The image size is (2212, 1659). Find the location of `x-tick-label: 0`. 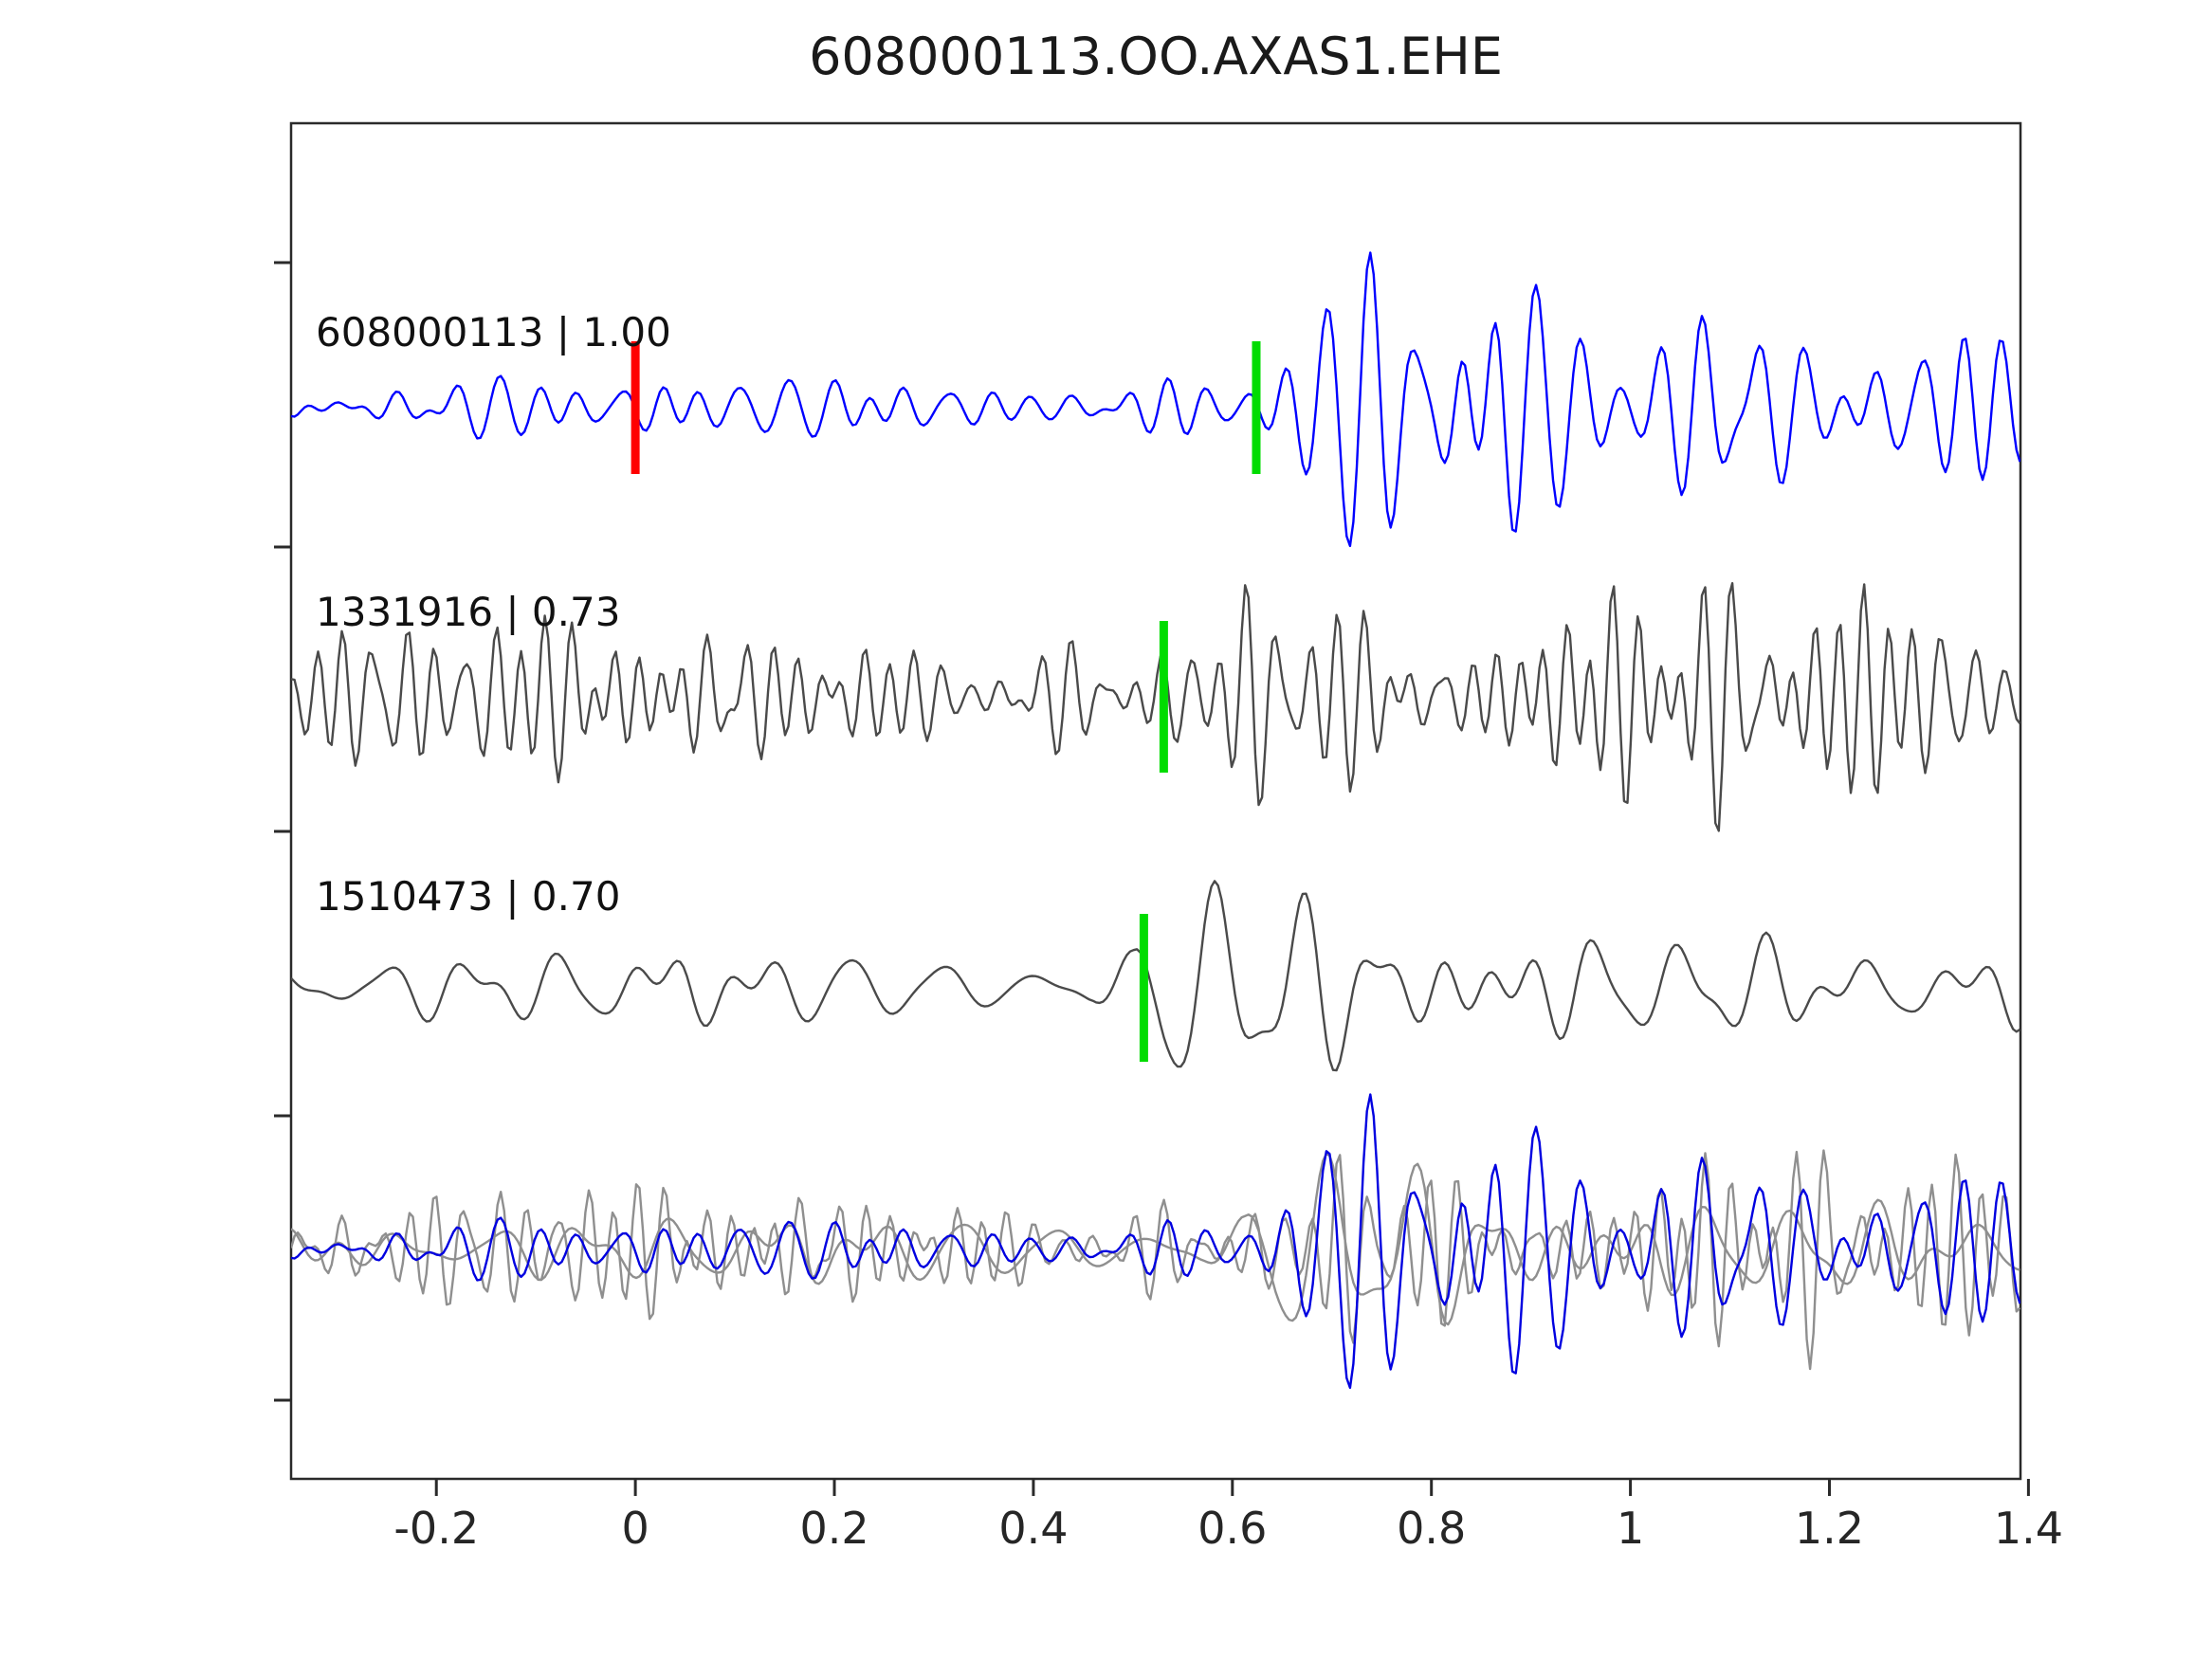

x-tick-label: 0 is located at coordinates (635, 1528).